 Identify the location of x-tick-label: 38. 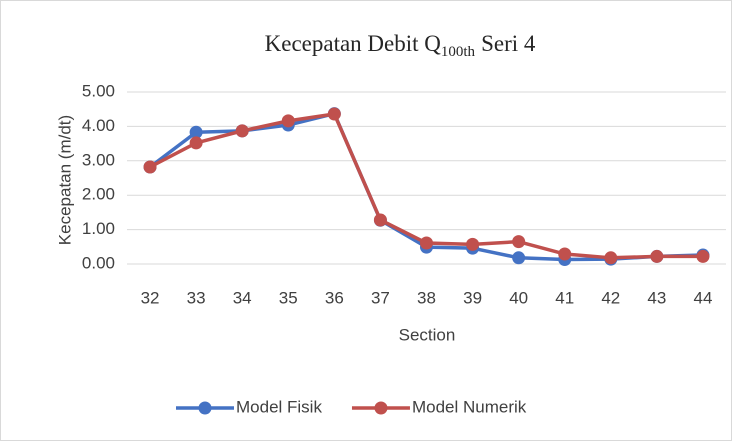
(426, 297).